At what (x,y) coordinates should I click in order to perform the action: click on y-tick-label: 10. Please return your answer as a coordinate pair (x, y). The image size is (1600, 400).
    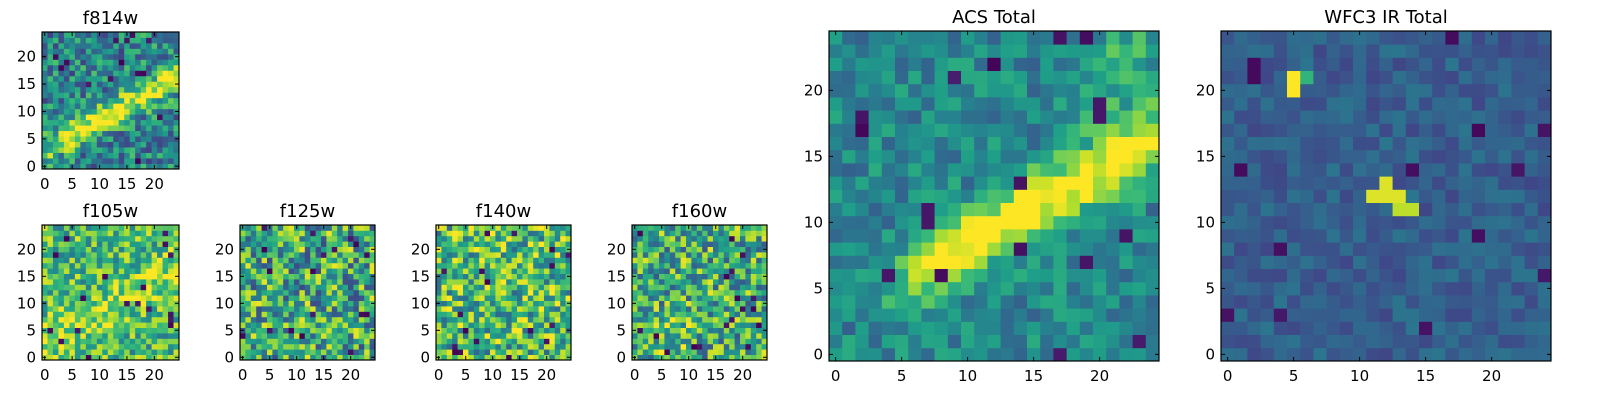
    Looking at the image, I should click on (1205, 222).